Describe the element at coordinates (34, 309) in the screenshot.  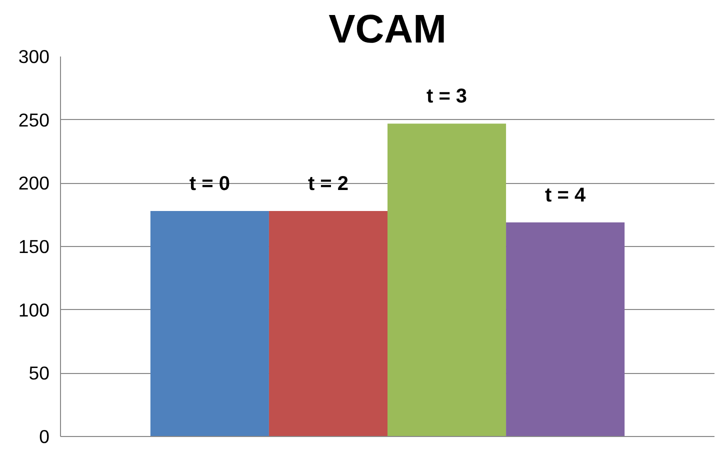
I see `y-tick-label: 100` at that location.